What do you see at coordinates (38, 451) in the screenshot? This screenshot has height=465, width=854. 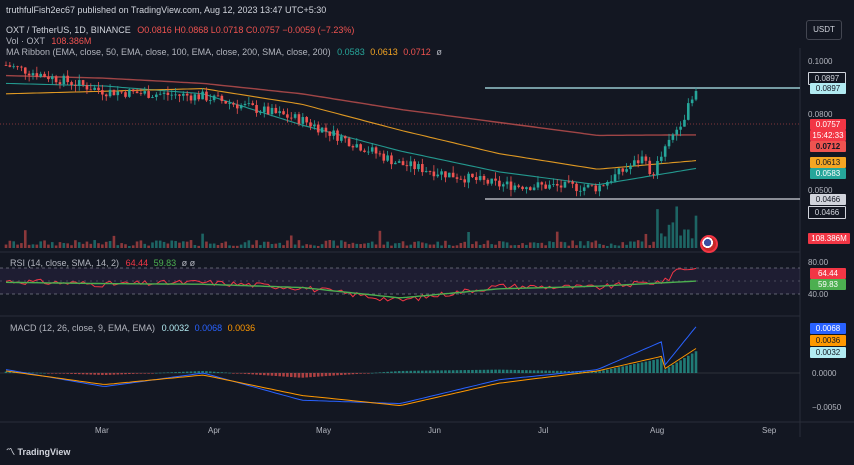 I see `tradingview-logo: 〽 TradingView` at bounding box center [38, 451].